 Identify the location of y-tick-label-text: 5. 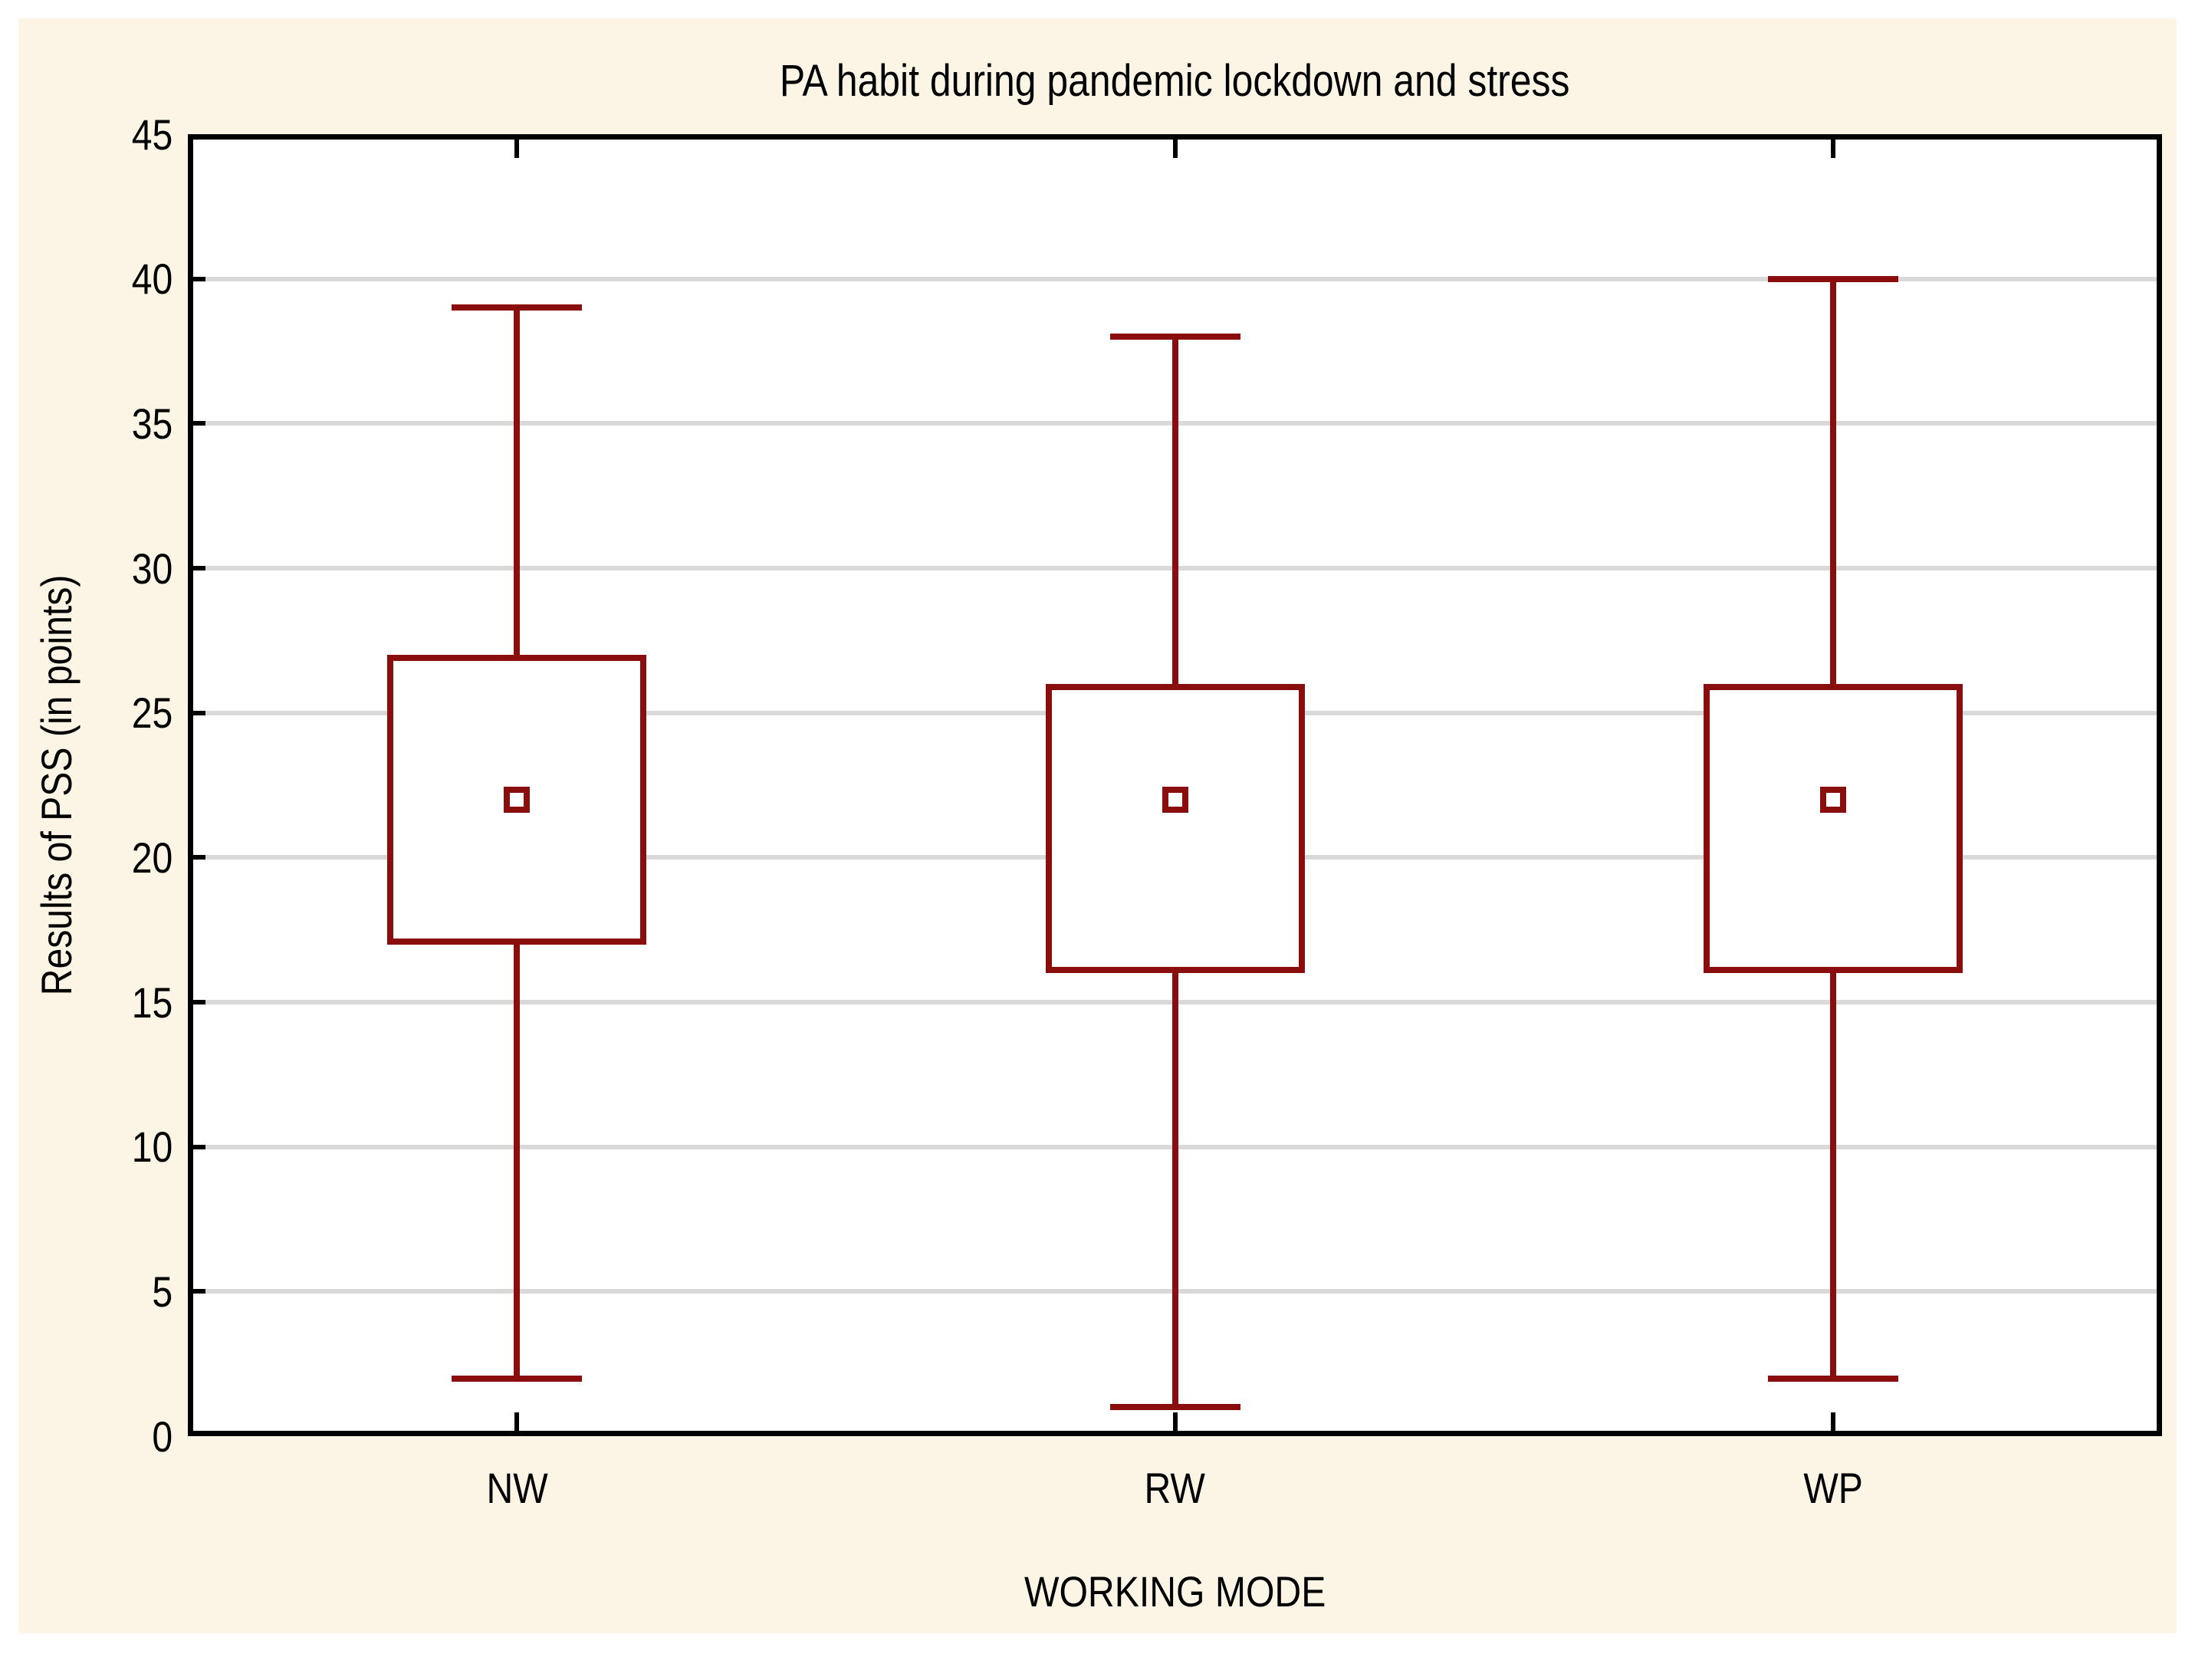
(162, 1291).